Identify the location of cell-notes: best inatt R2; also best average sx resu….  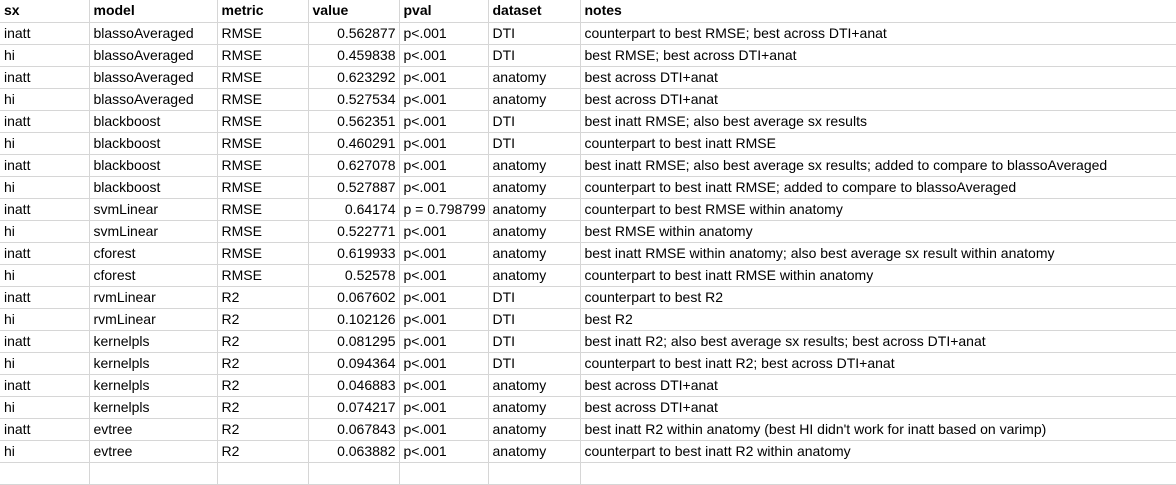
(878, 341).